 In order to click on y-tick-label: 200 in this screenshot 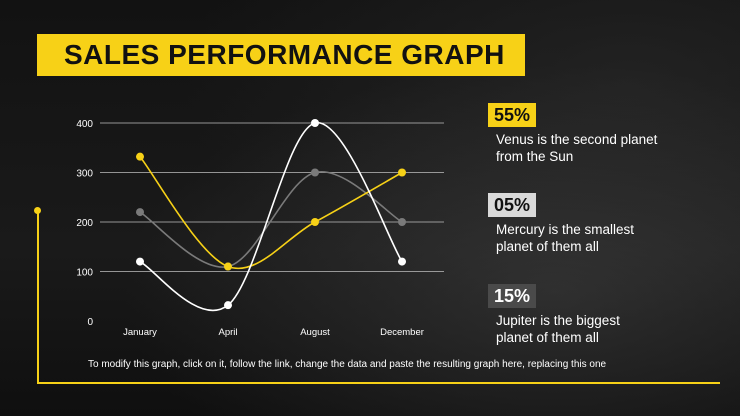, I will do `click(84, 223)`.